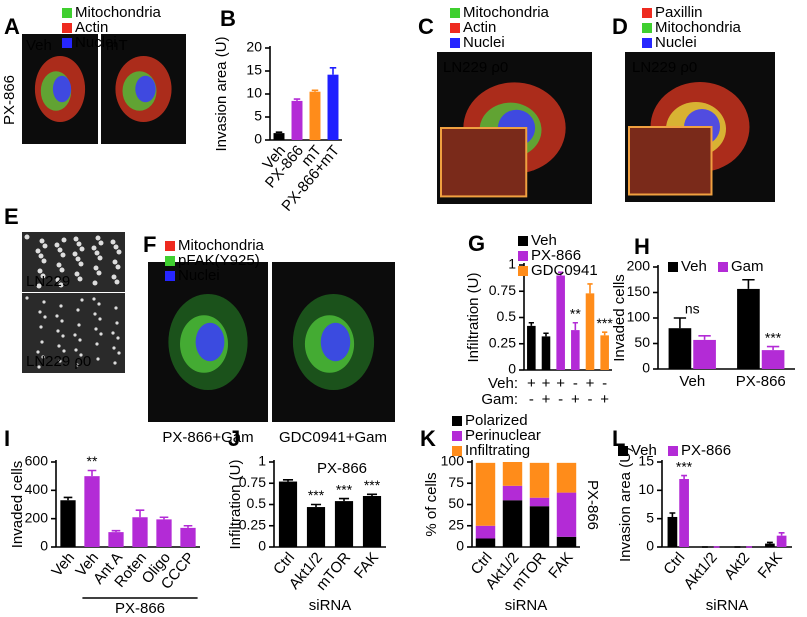 The width and height of the screenshot is (807, 617). I want to click on inset, so click(484, 162).